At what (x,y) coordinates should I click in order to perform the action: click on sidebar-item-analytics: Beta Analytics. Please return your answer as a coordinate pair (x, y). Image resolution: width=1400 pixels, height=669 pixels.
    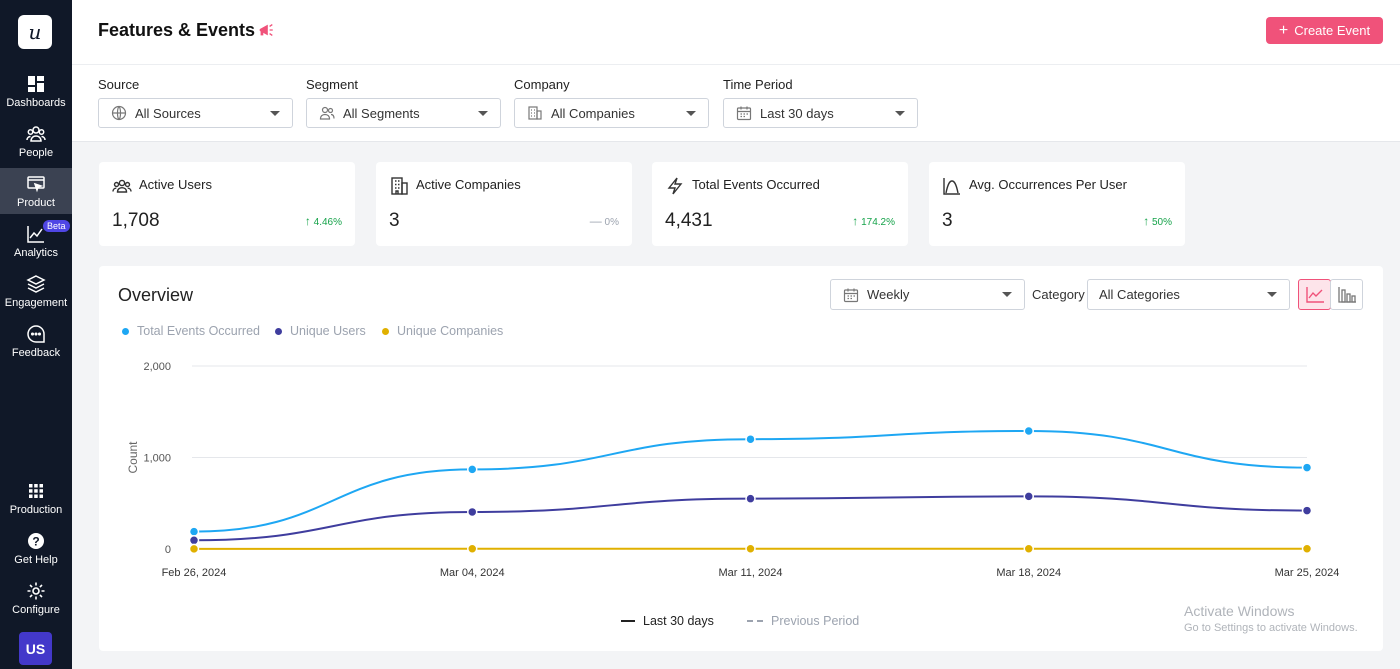
    Looking at the image, I should click on (36, 241).